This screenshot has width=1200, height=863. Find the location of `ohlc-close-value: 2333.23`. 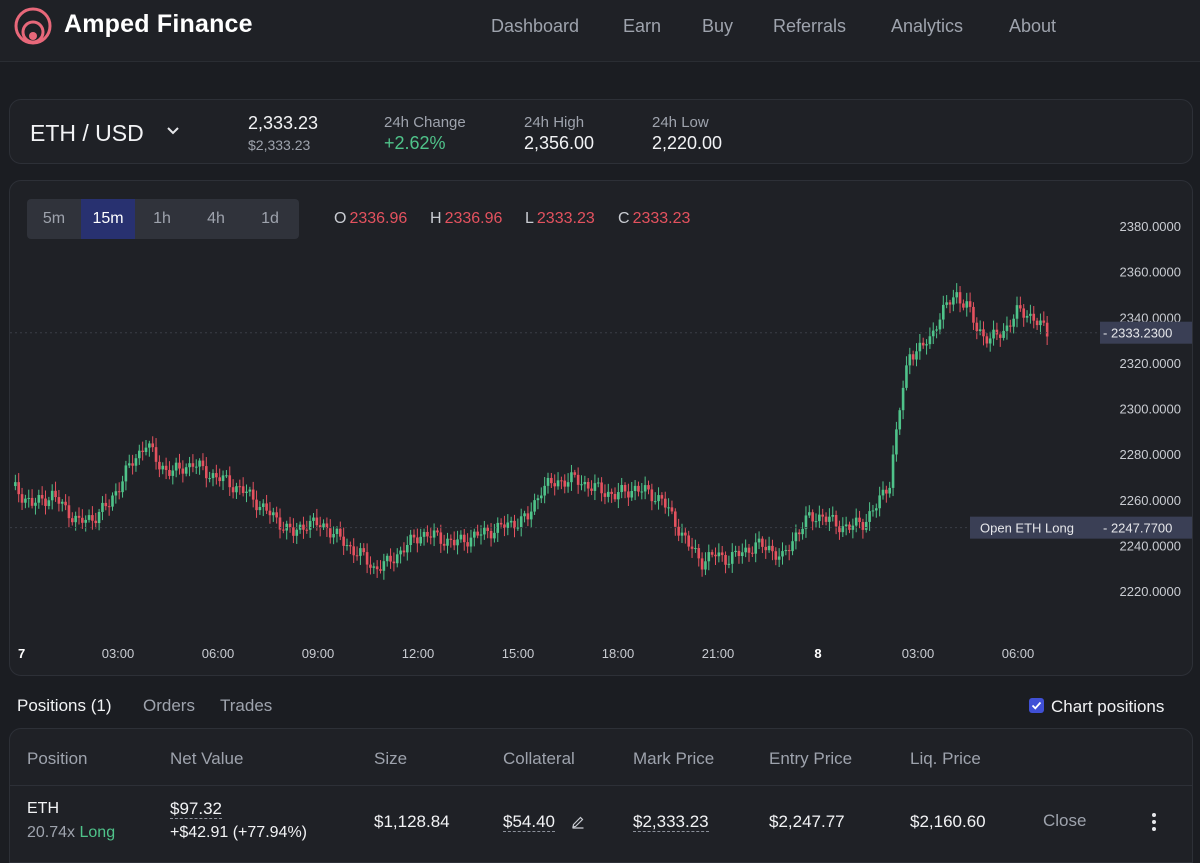

ohlc-close-value: 2333.23 is located at coordinates (661, 218).